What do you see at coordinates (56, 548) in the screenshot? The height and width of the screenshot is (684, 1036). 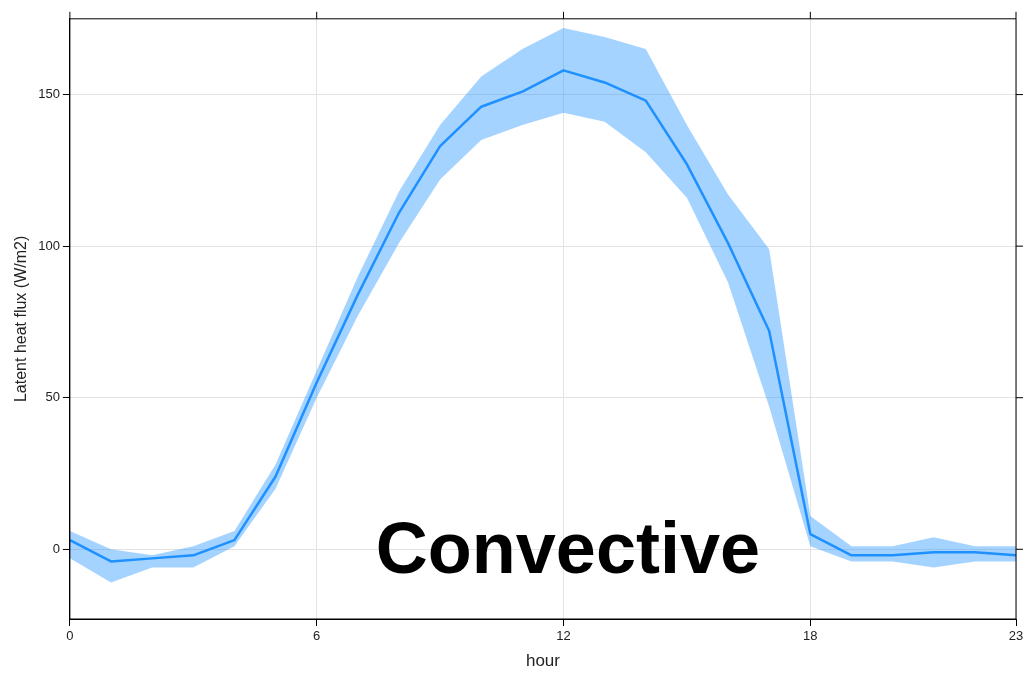 I see `y-tick-label: 0` at bounding box center [56, 548].